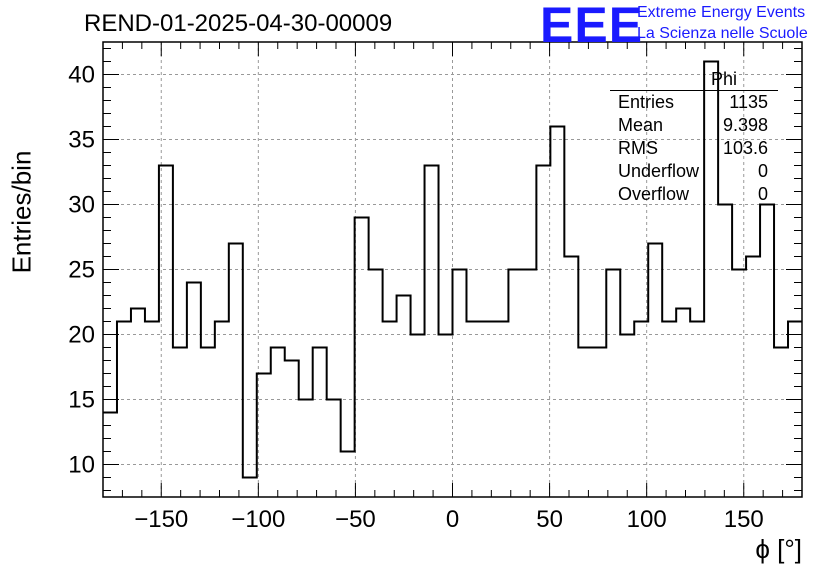 The height and width of the screenshot is (572, 836). I want to click on stats-row: Overflow 0, so click(694, 194).